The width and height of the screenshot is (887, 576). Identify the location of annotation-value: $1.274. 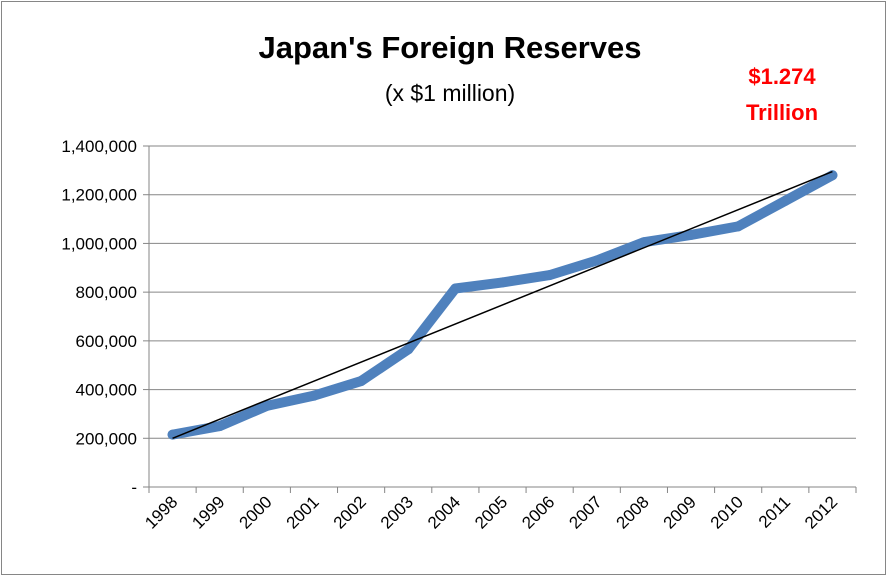
(782, 76).